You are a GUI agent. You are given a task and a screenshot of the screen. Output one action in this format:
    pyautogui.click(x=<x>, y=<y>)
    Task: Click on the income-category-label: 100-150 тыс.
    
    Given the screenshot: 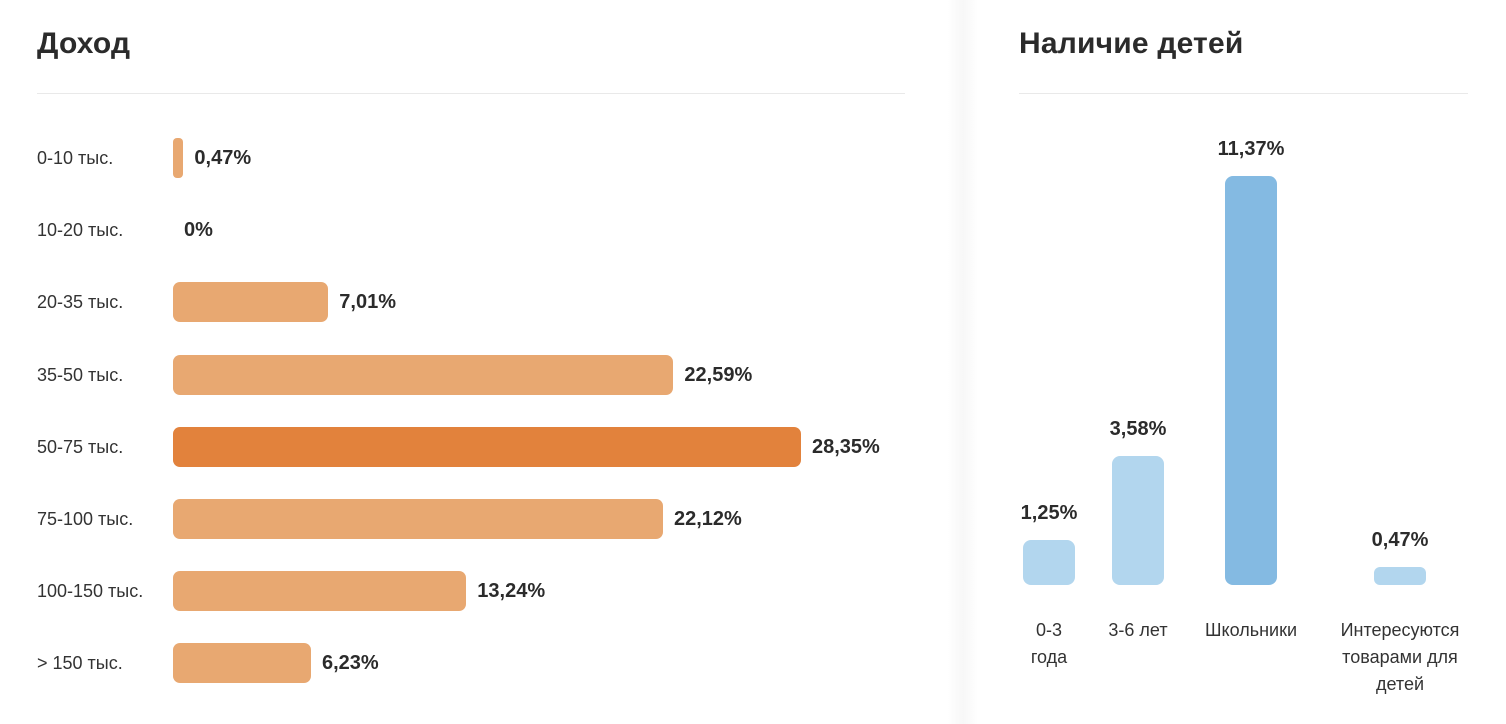 What is the action you would take?
    pyautogui.click(x=90, y=591)
    